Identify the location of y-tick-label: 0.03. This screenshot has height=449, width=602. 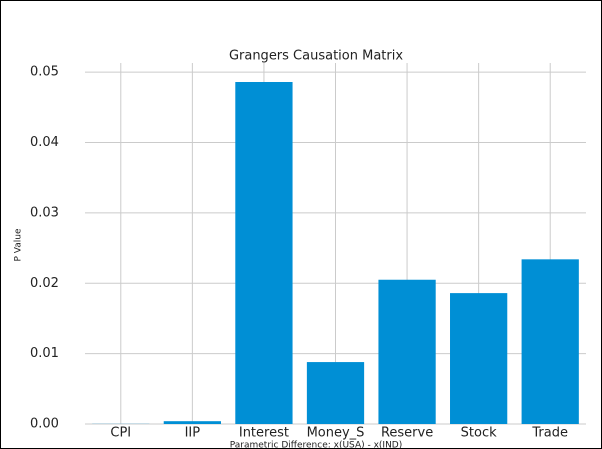
(44, 212).